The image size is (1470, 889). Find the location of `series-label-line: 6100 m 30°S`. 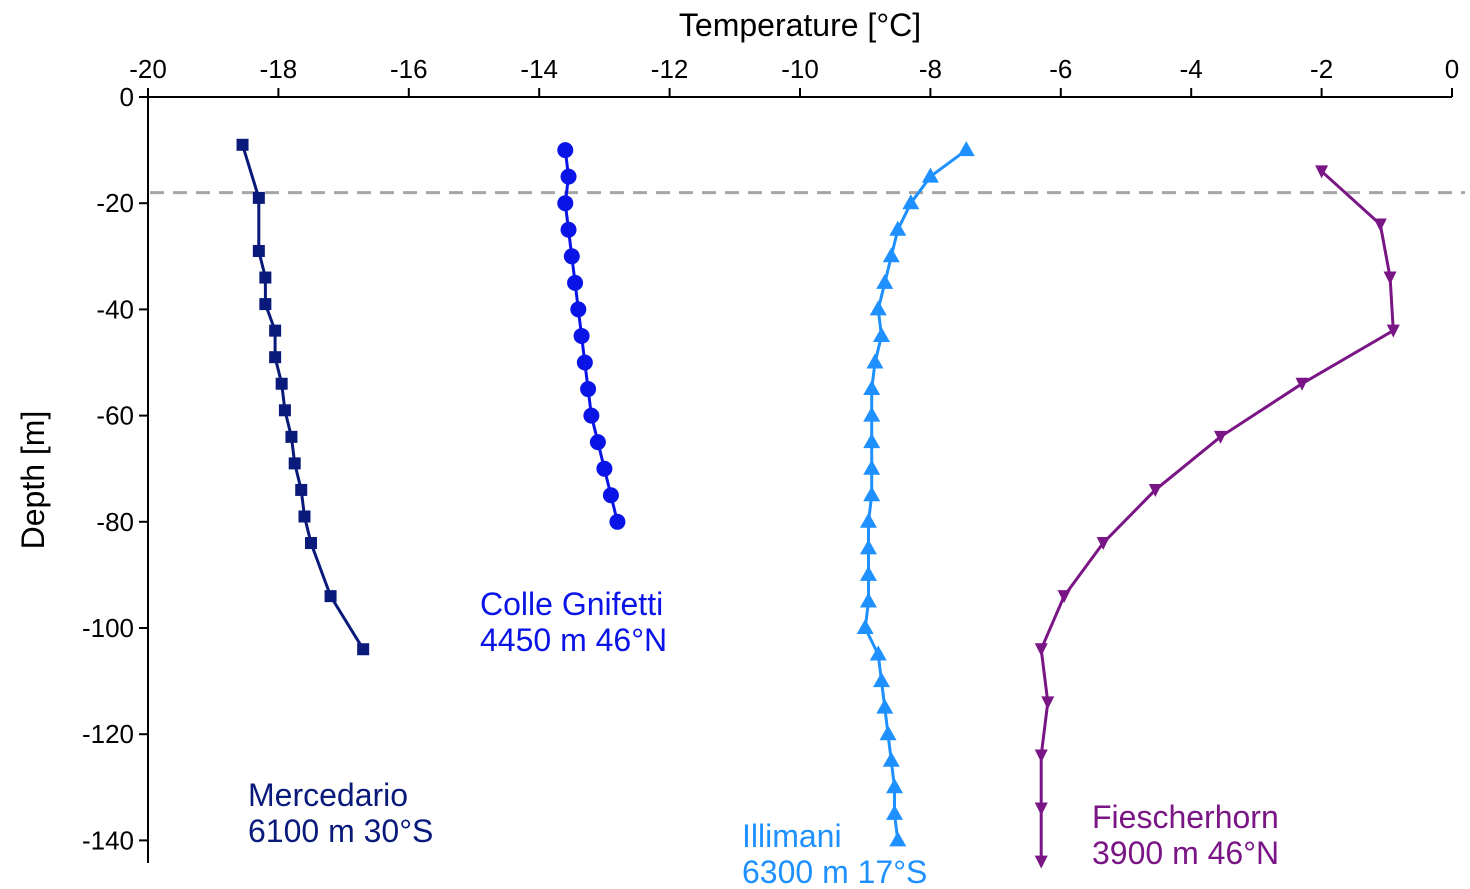

series-label-line: 6100 m 30°S is located at coordinates (340, 831).